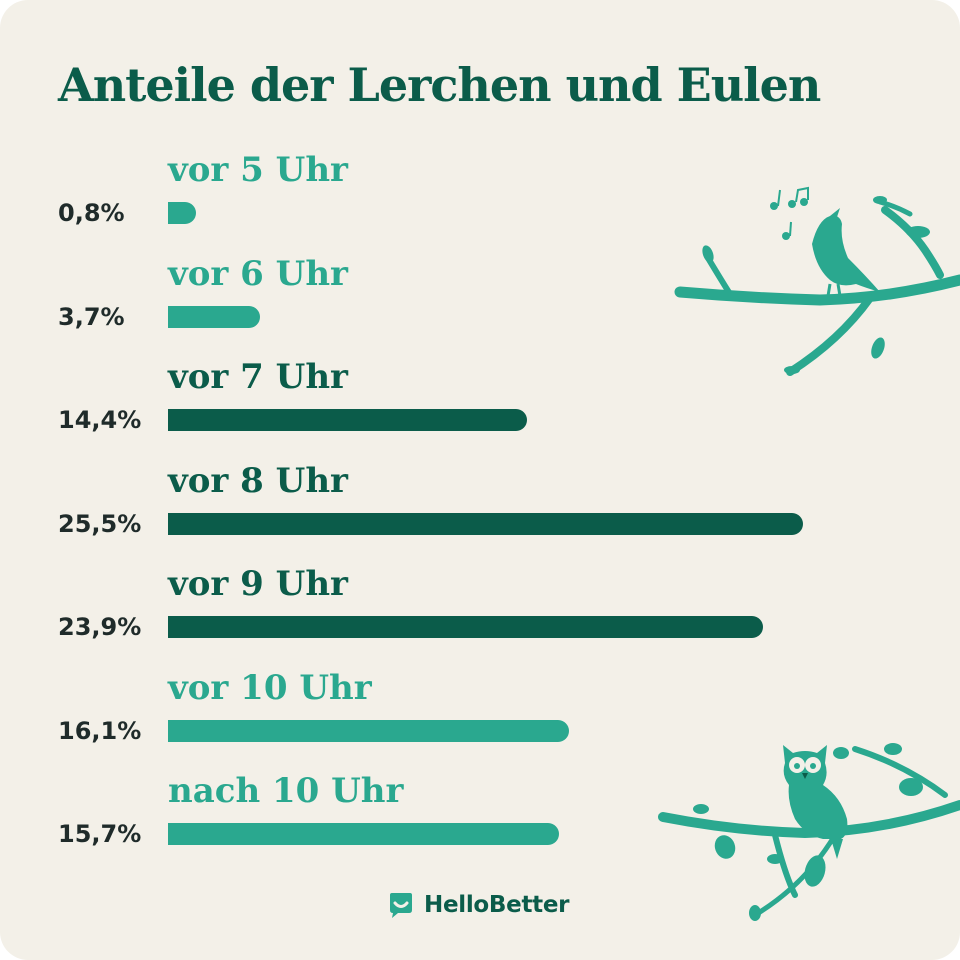 The image size is (960, 960). Describe the element at coordinates (286, 791) in the screenshot. I see `category-label: nach 10 Uhr` at that location.